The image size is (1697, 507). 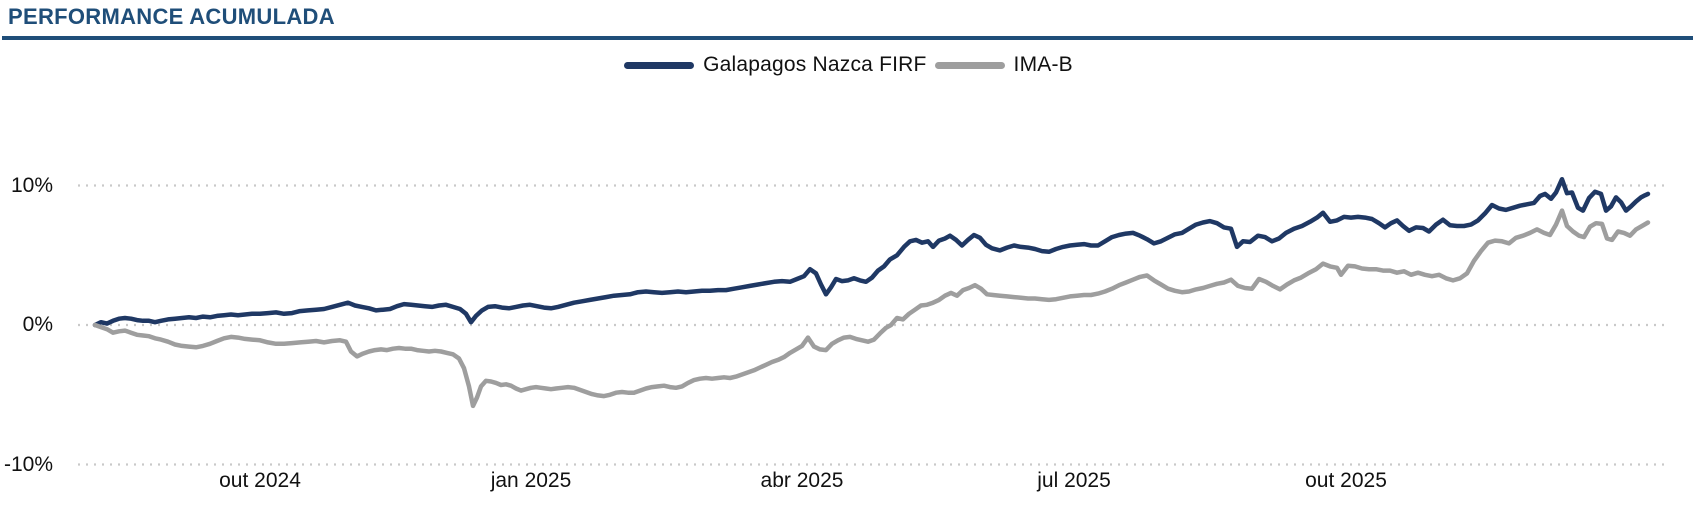 I want to click on legend-line-swatch-galapagos, so click(x=659, y=65).